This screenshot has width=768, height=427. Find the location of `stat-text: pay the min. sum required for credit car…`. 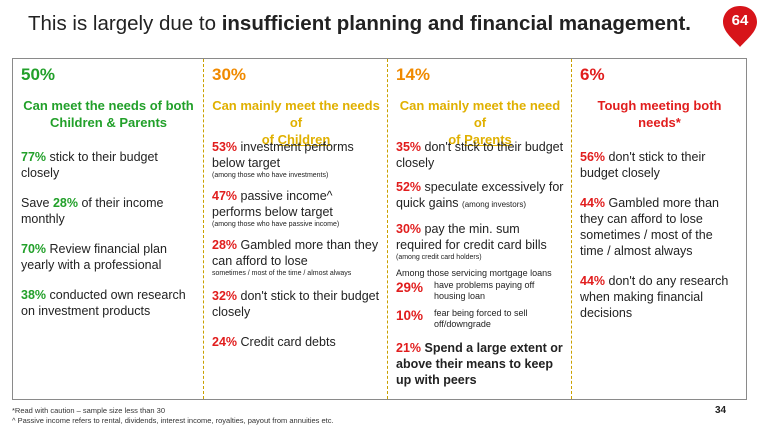

stat-text: pay the min. sum required for credit car… is located at coordinates (471, 237).